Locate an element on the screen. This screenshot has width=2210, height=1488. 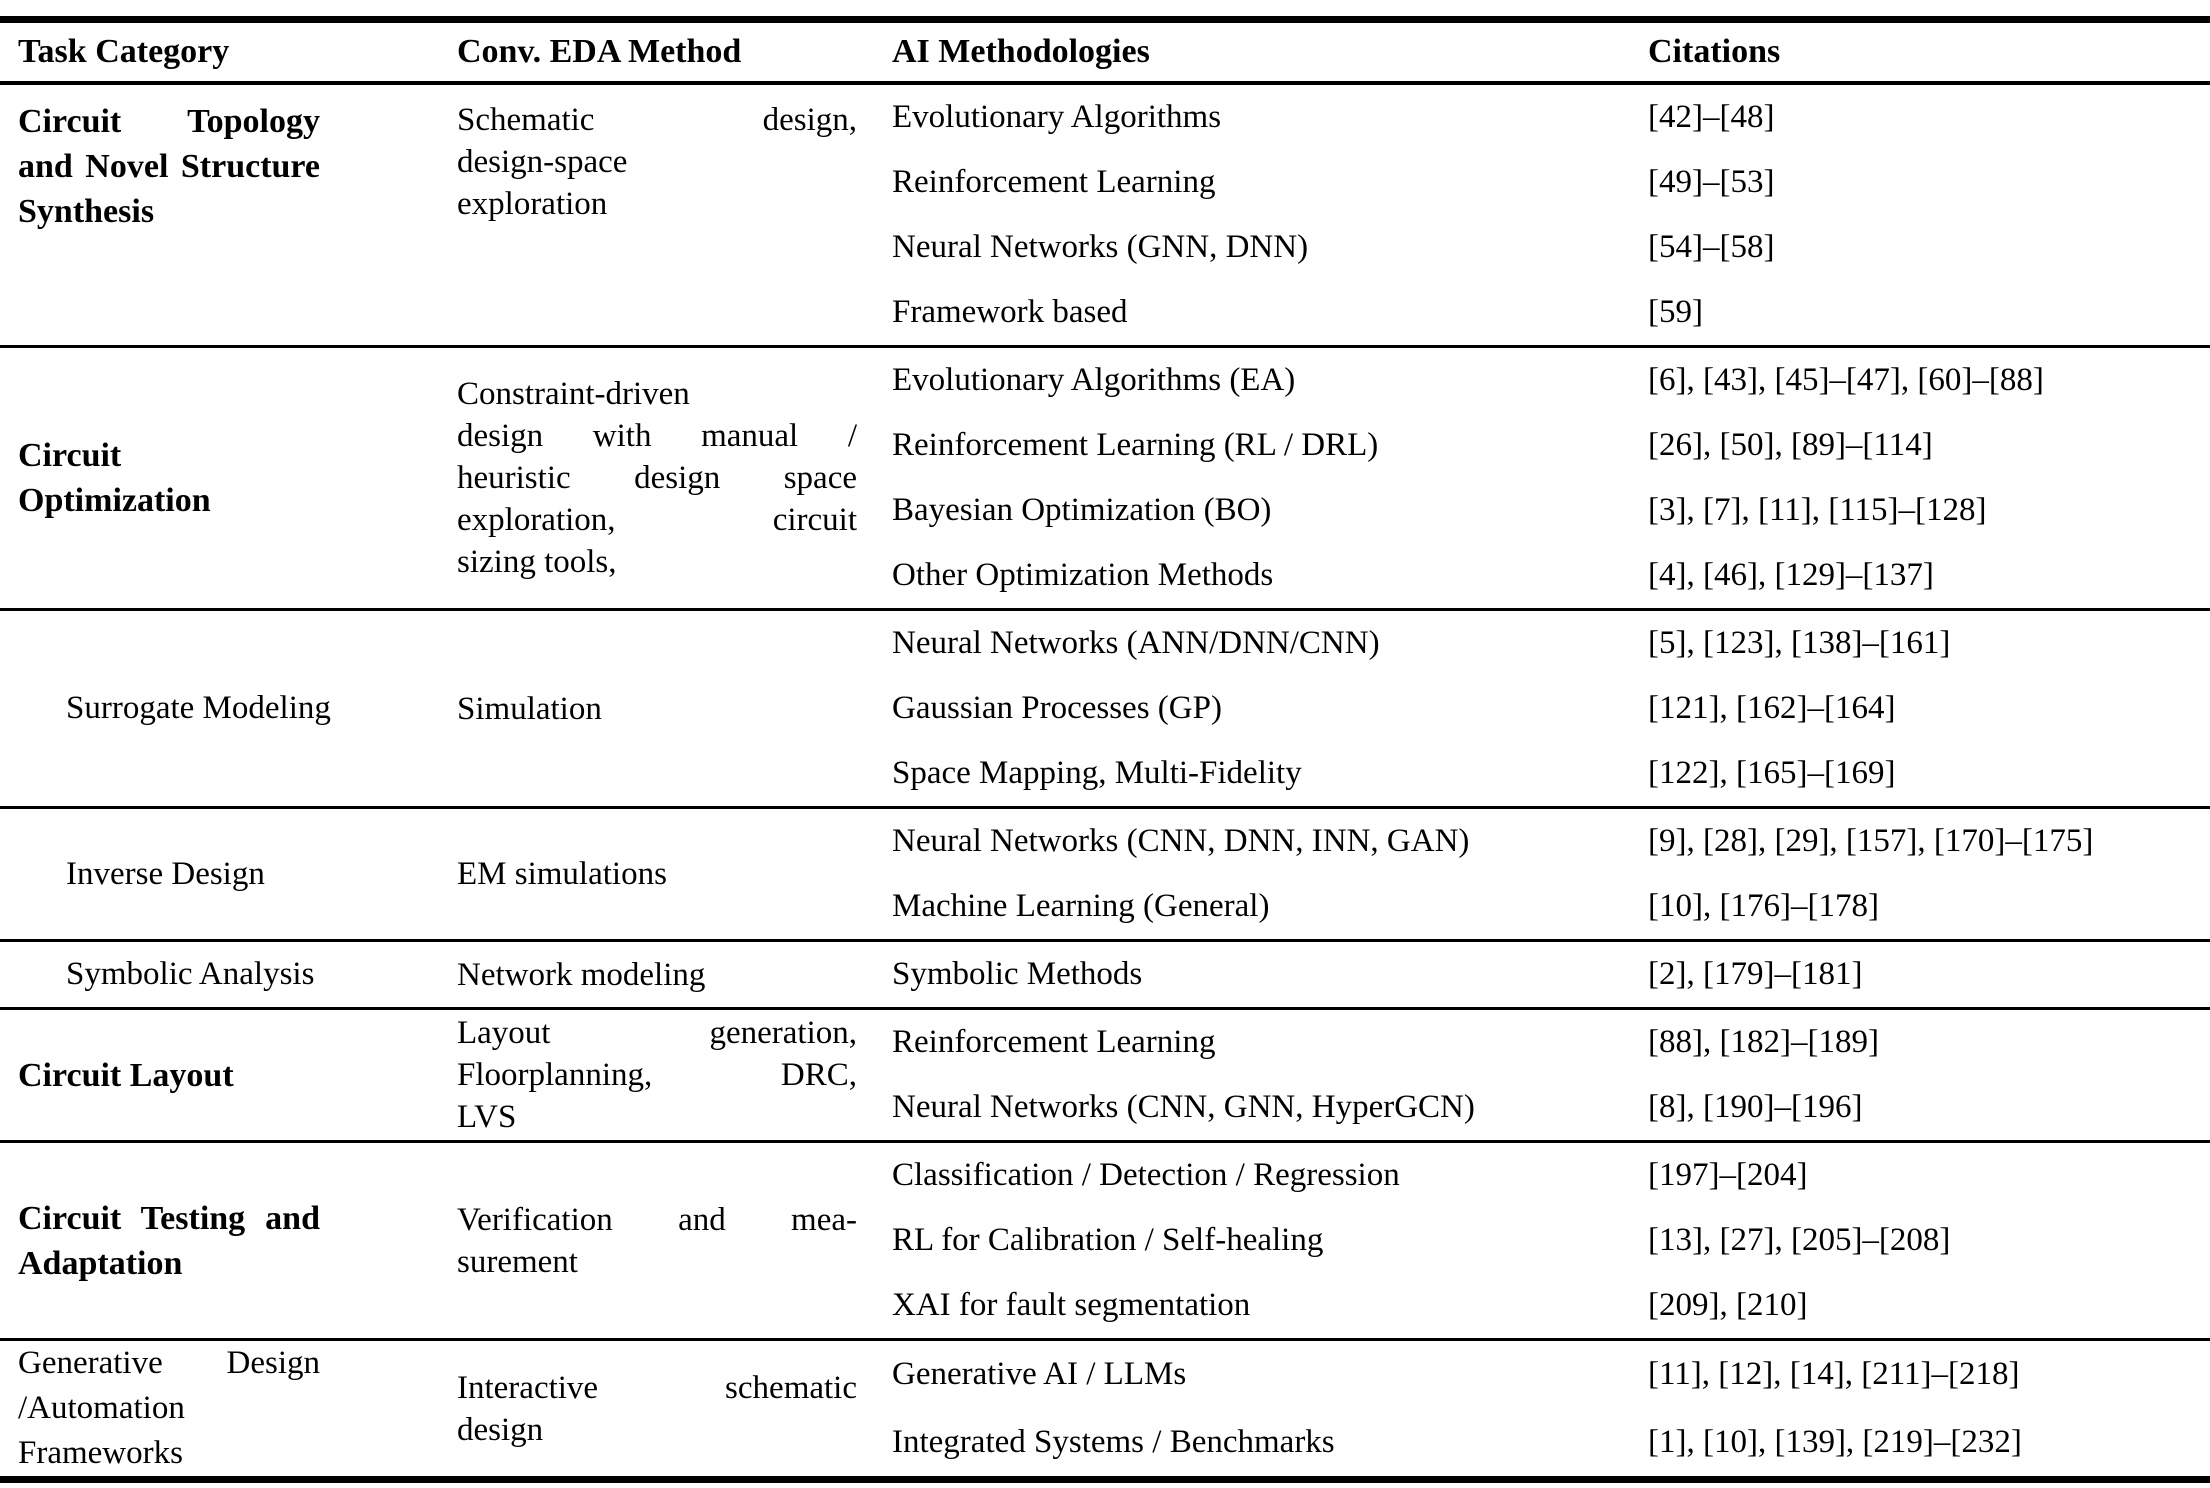
ai-methodology: Gaussian Processes (GP) is located at coordinates (1057, 708).